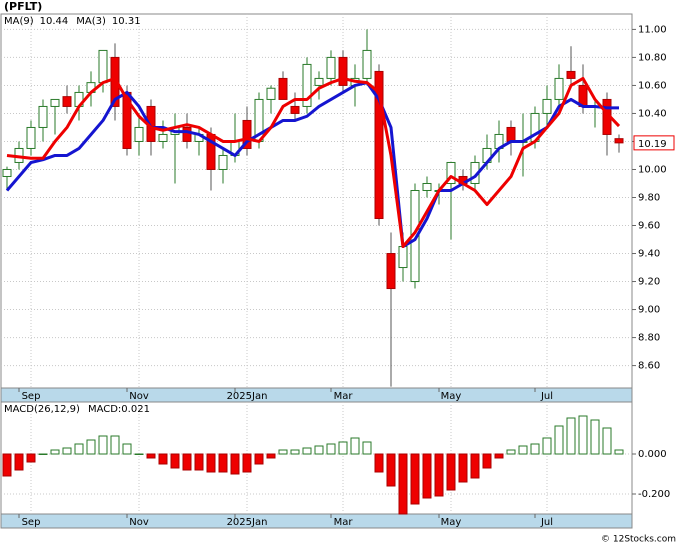 This screenshot has height=546, width=680. I want to click on legend-value: MACD:0.021, so click(119, 409).